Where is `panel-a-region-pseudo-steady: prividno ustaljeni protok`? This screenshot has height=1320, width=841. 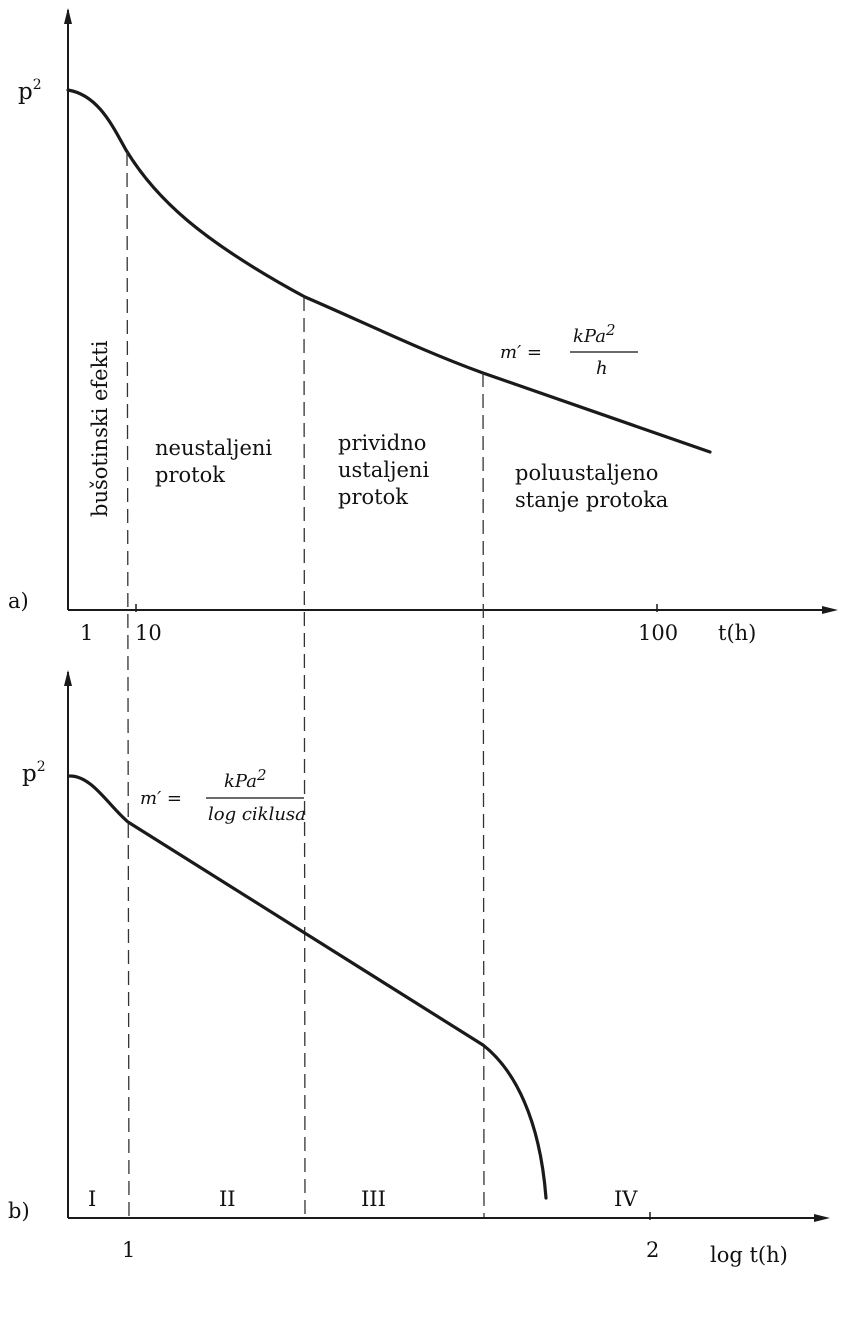 panel-a-region-pseudo-steady: prividno ustaljeni protok is located at coordinates (387, 470).